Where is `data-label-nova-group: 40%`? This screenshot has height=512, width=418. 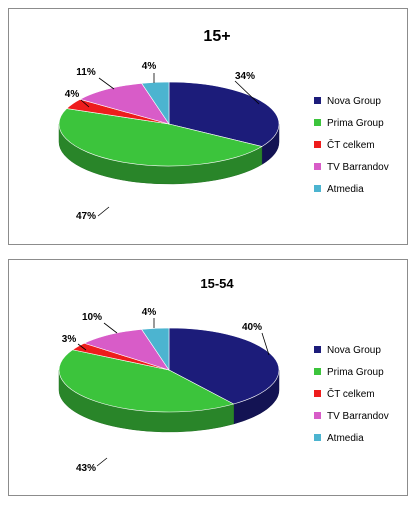
data-label-nova-group: 40% is located at coordinates (252, 327).